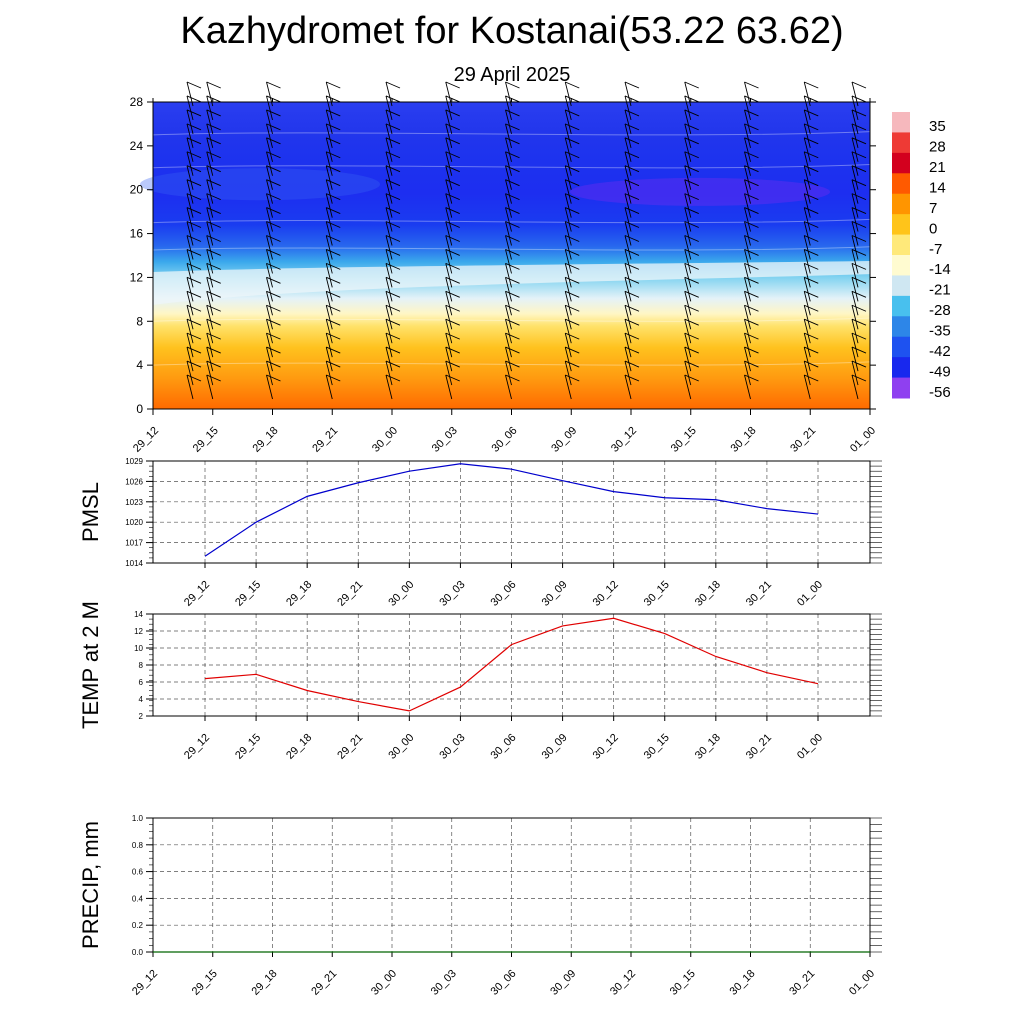 The image size is (1024, 1024). What do you see at coordinates (266, 440) in the screenshot?
I see `x-tick-label: 29_18` at bounding box center [266, 440].